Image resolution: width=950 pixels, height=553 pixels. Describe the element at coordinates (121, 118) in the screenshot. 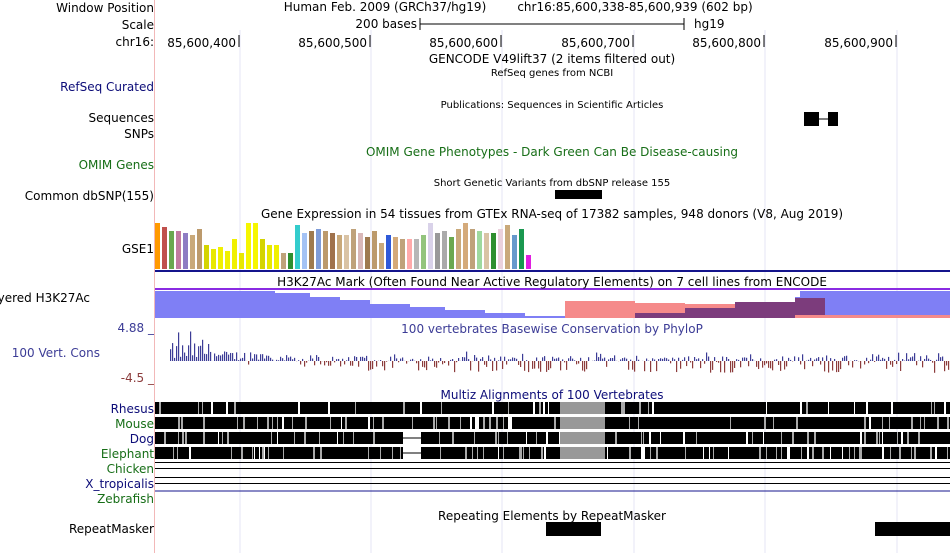

I see `sequences-track-label: Sequences` at that location.